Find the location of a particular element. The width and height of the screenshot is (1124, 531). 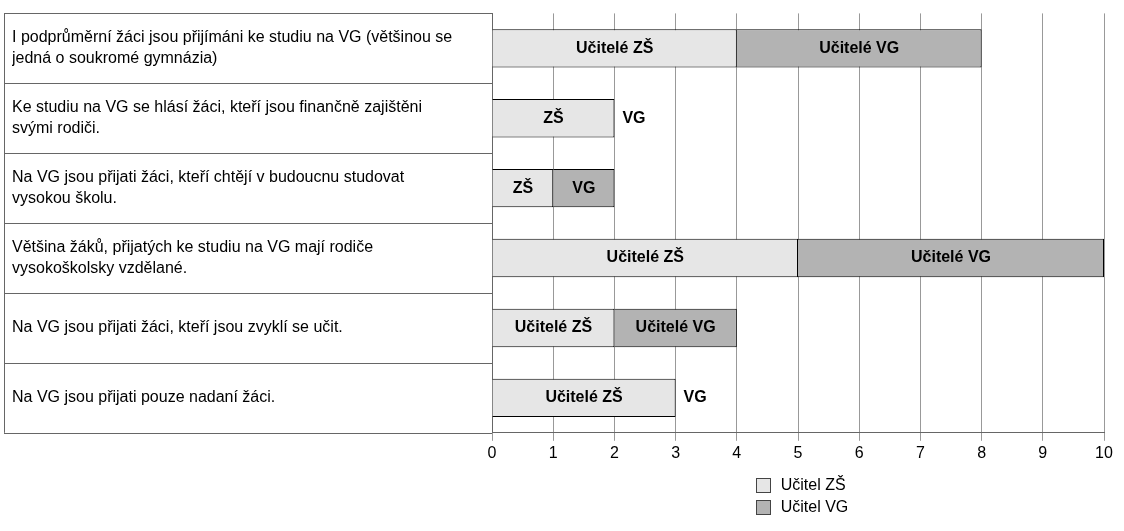

legend-label: Učitel ZŠ is located at coordinates (813, 484).